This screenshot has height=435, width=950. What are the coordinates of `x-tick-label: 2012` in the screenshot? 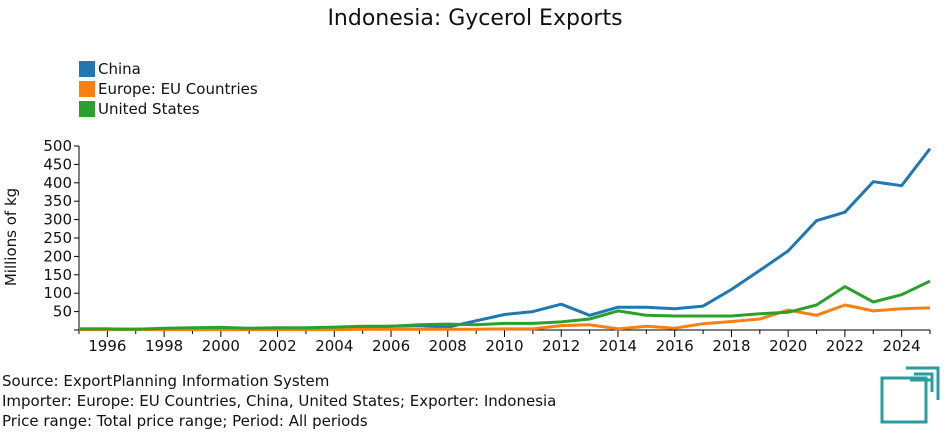 It's located at (561, 346).